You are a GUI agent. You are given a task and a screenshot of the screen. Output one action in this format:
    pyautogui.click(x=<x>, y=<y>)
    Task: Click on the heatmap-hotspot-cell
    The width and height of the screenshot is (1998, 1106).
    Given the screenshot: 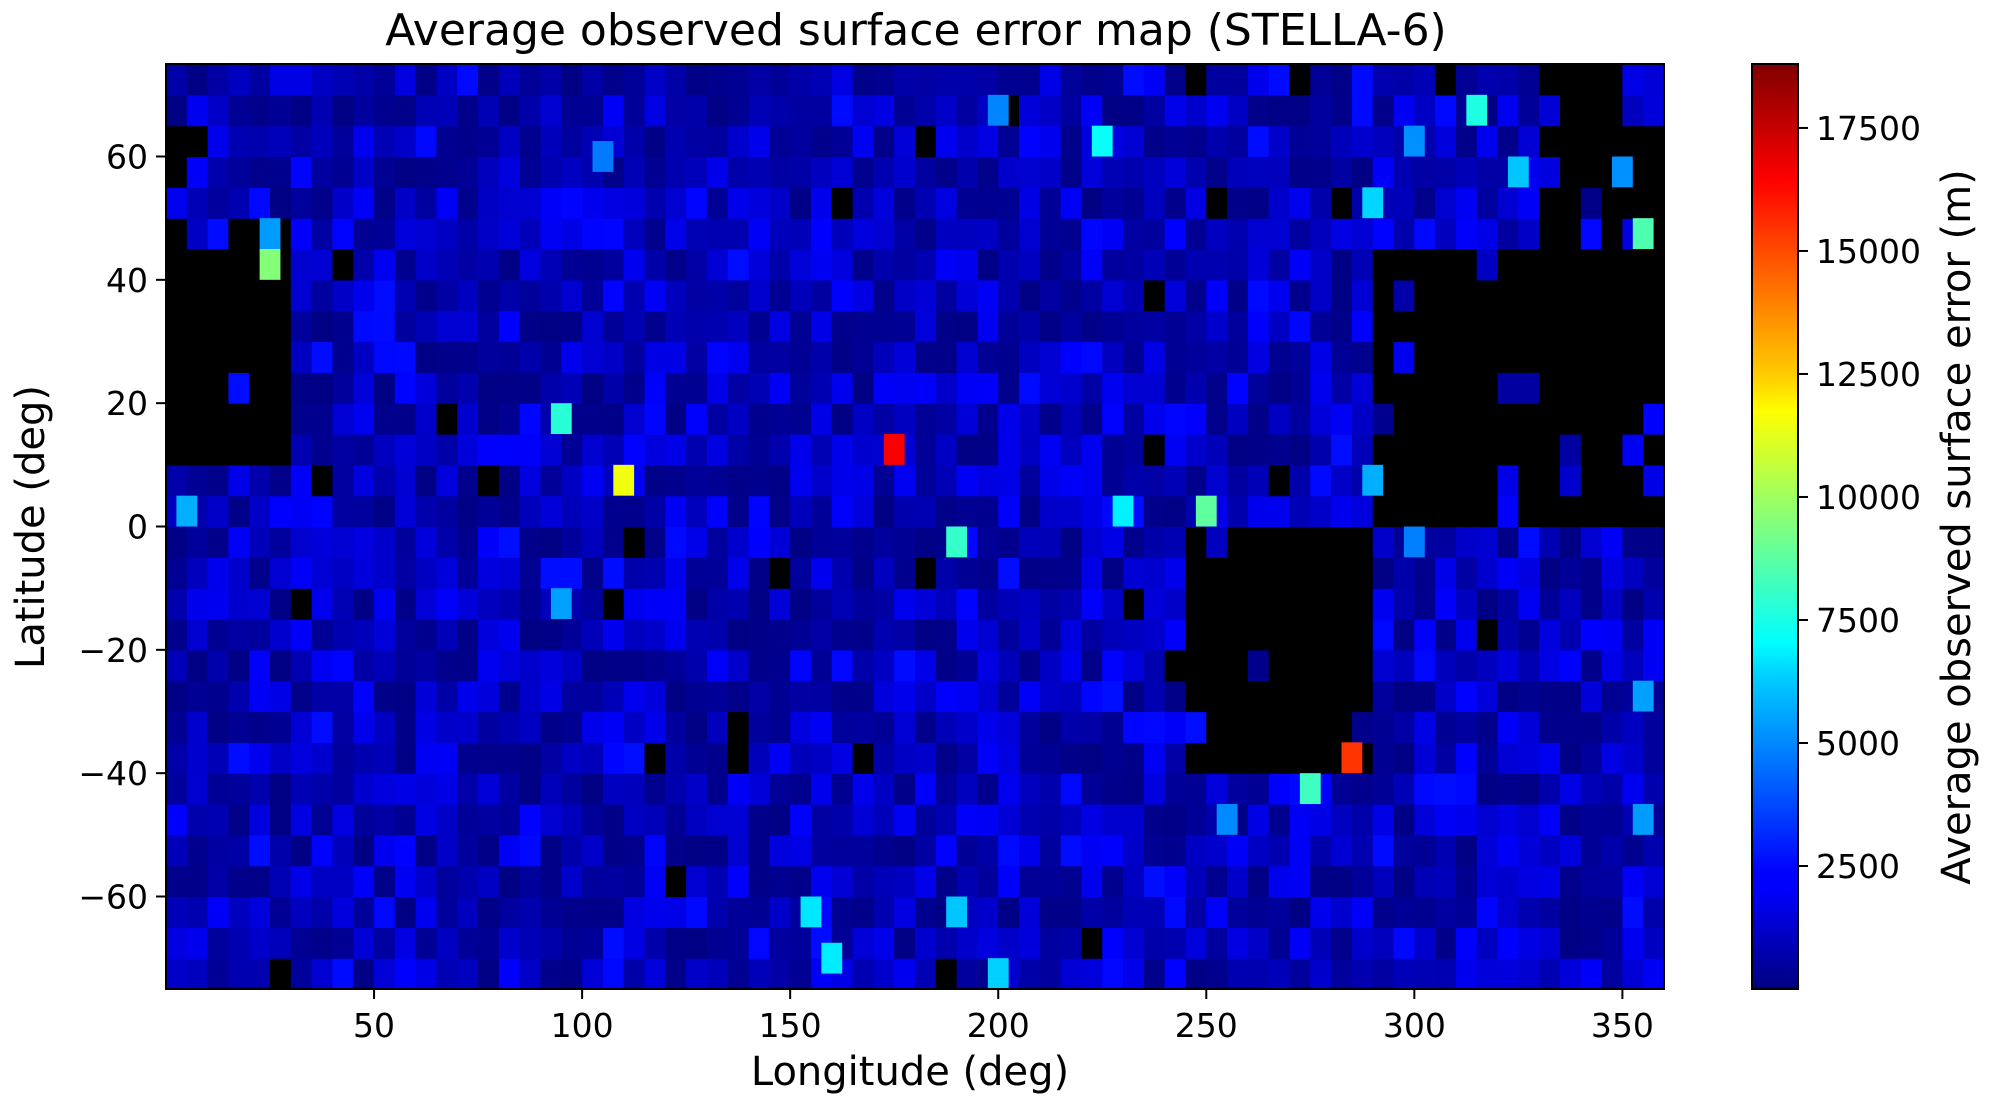 What is the action you would take?
    pyautogui.click(x=1373, y=480)
    